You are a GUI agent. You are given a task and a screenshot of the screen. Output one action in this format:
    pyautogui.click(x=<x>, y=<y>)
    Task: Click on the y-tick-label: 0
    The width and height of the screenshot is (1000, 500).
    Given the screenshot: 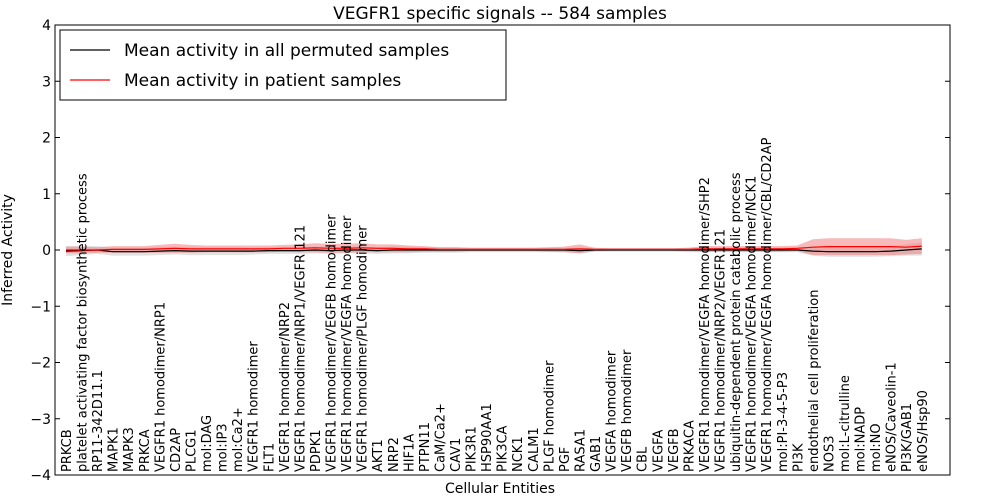 What is the action you would take?
    pyautogui.click(x=46, y=251)
    